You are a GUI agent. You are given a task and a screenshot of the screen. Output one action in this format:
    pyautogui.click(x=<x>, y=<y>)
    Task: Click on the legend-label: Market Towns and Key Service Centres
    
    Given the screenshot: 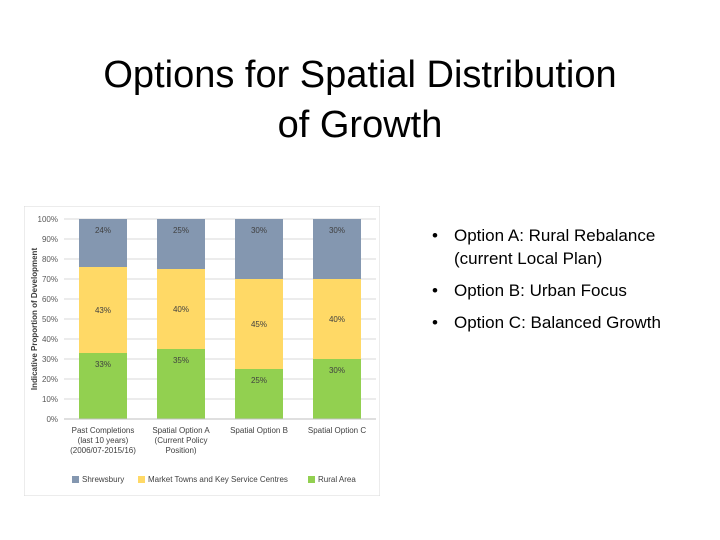 What is the action you would take?
    pyautogui.click(x=218, y=479)
    